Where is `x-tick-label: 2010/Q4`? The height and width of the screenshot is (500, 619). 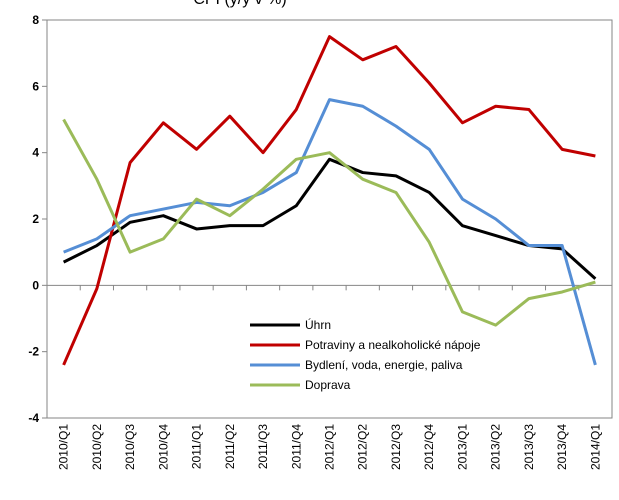
x-tick-label: 2010/Q4 is located at coordinates (163, 447).